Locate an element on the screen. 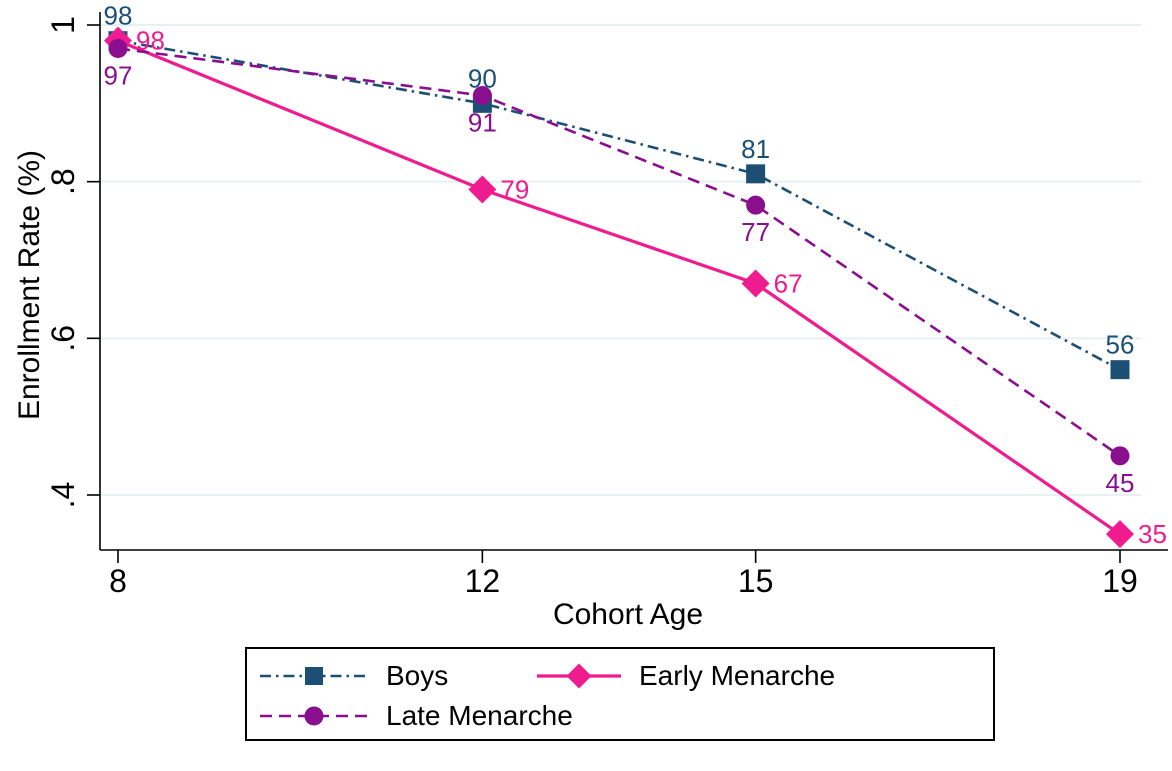  legend-item-early-menarche: Early Menarche is located at coordinates (685, 675).